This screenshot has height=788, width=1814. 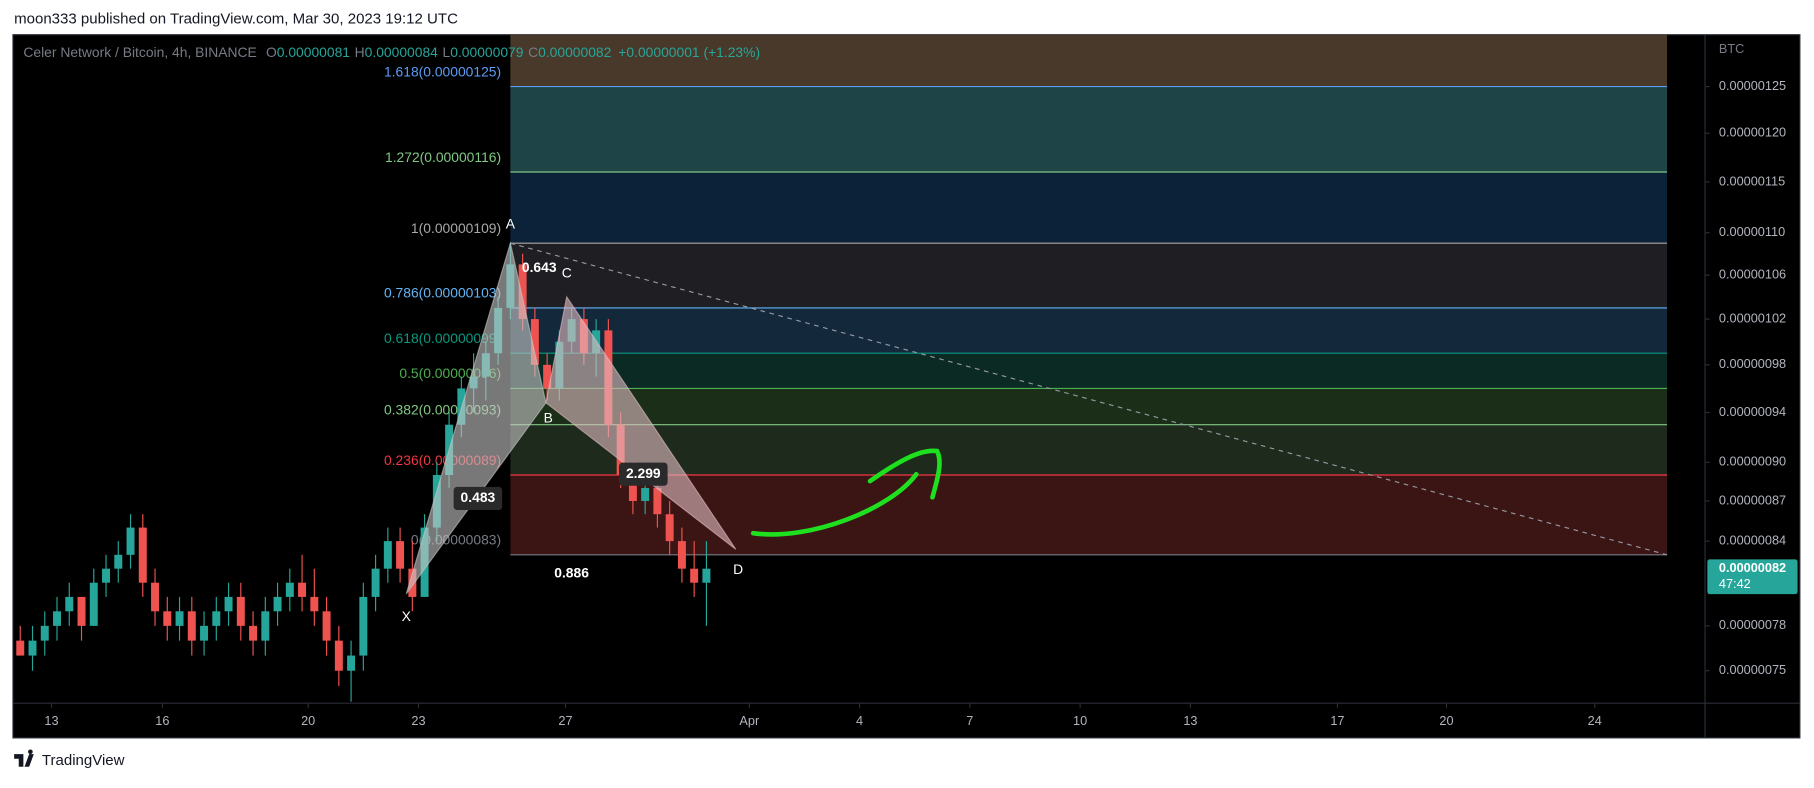 What do you see at coordinates (533, 52) in the screenshot?
I see `legend-key: C` at bounding box center [533, 52].